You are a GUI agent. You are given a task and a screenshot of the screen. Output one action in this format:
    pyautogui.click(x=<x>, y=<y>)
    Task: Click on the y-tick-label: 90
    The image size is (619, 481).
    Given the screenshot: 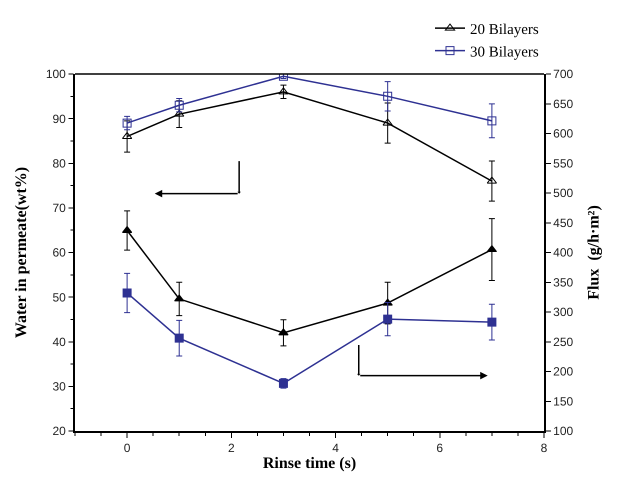 What is the action you would take?
    pyautogui.click(x=59, y=119)
    